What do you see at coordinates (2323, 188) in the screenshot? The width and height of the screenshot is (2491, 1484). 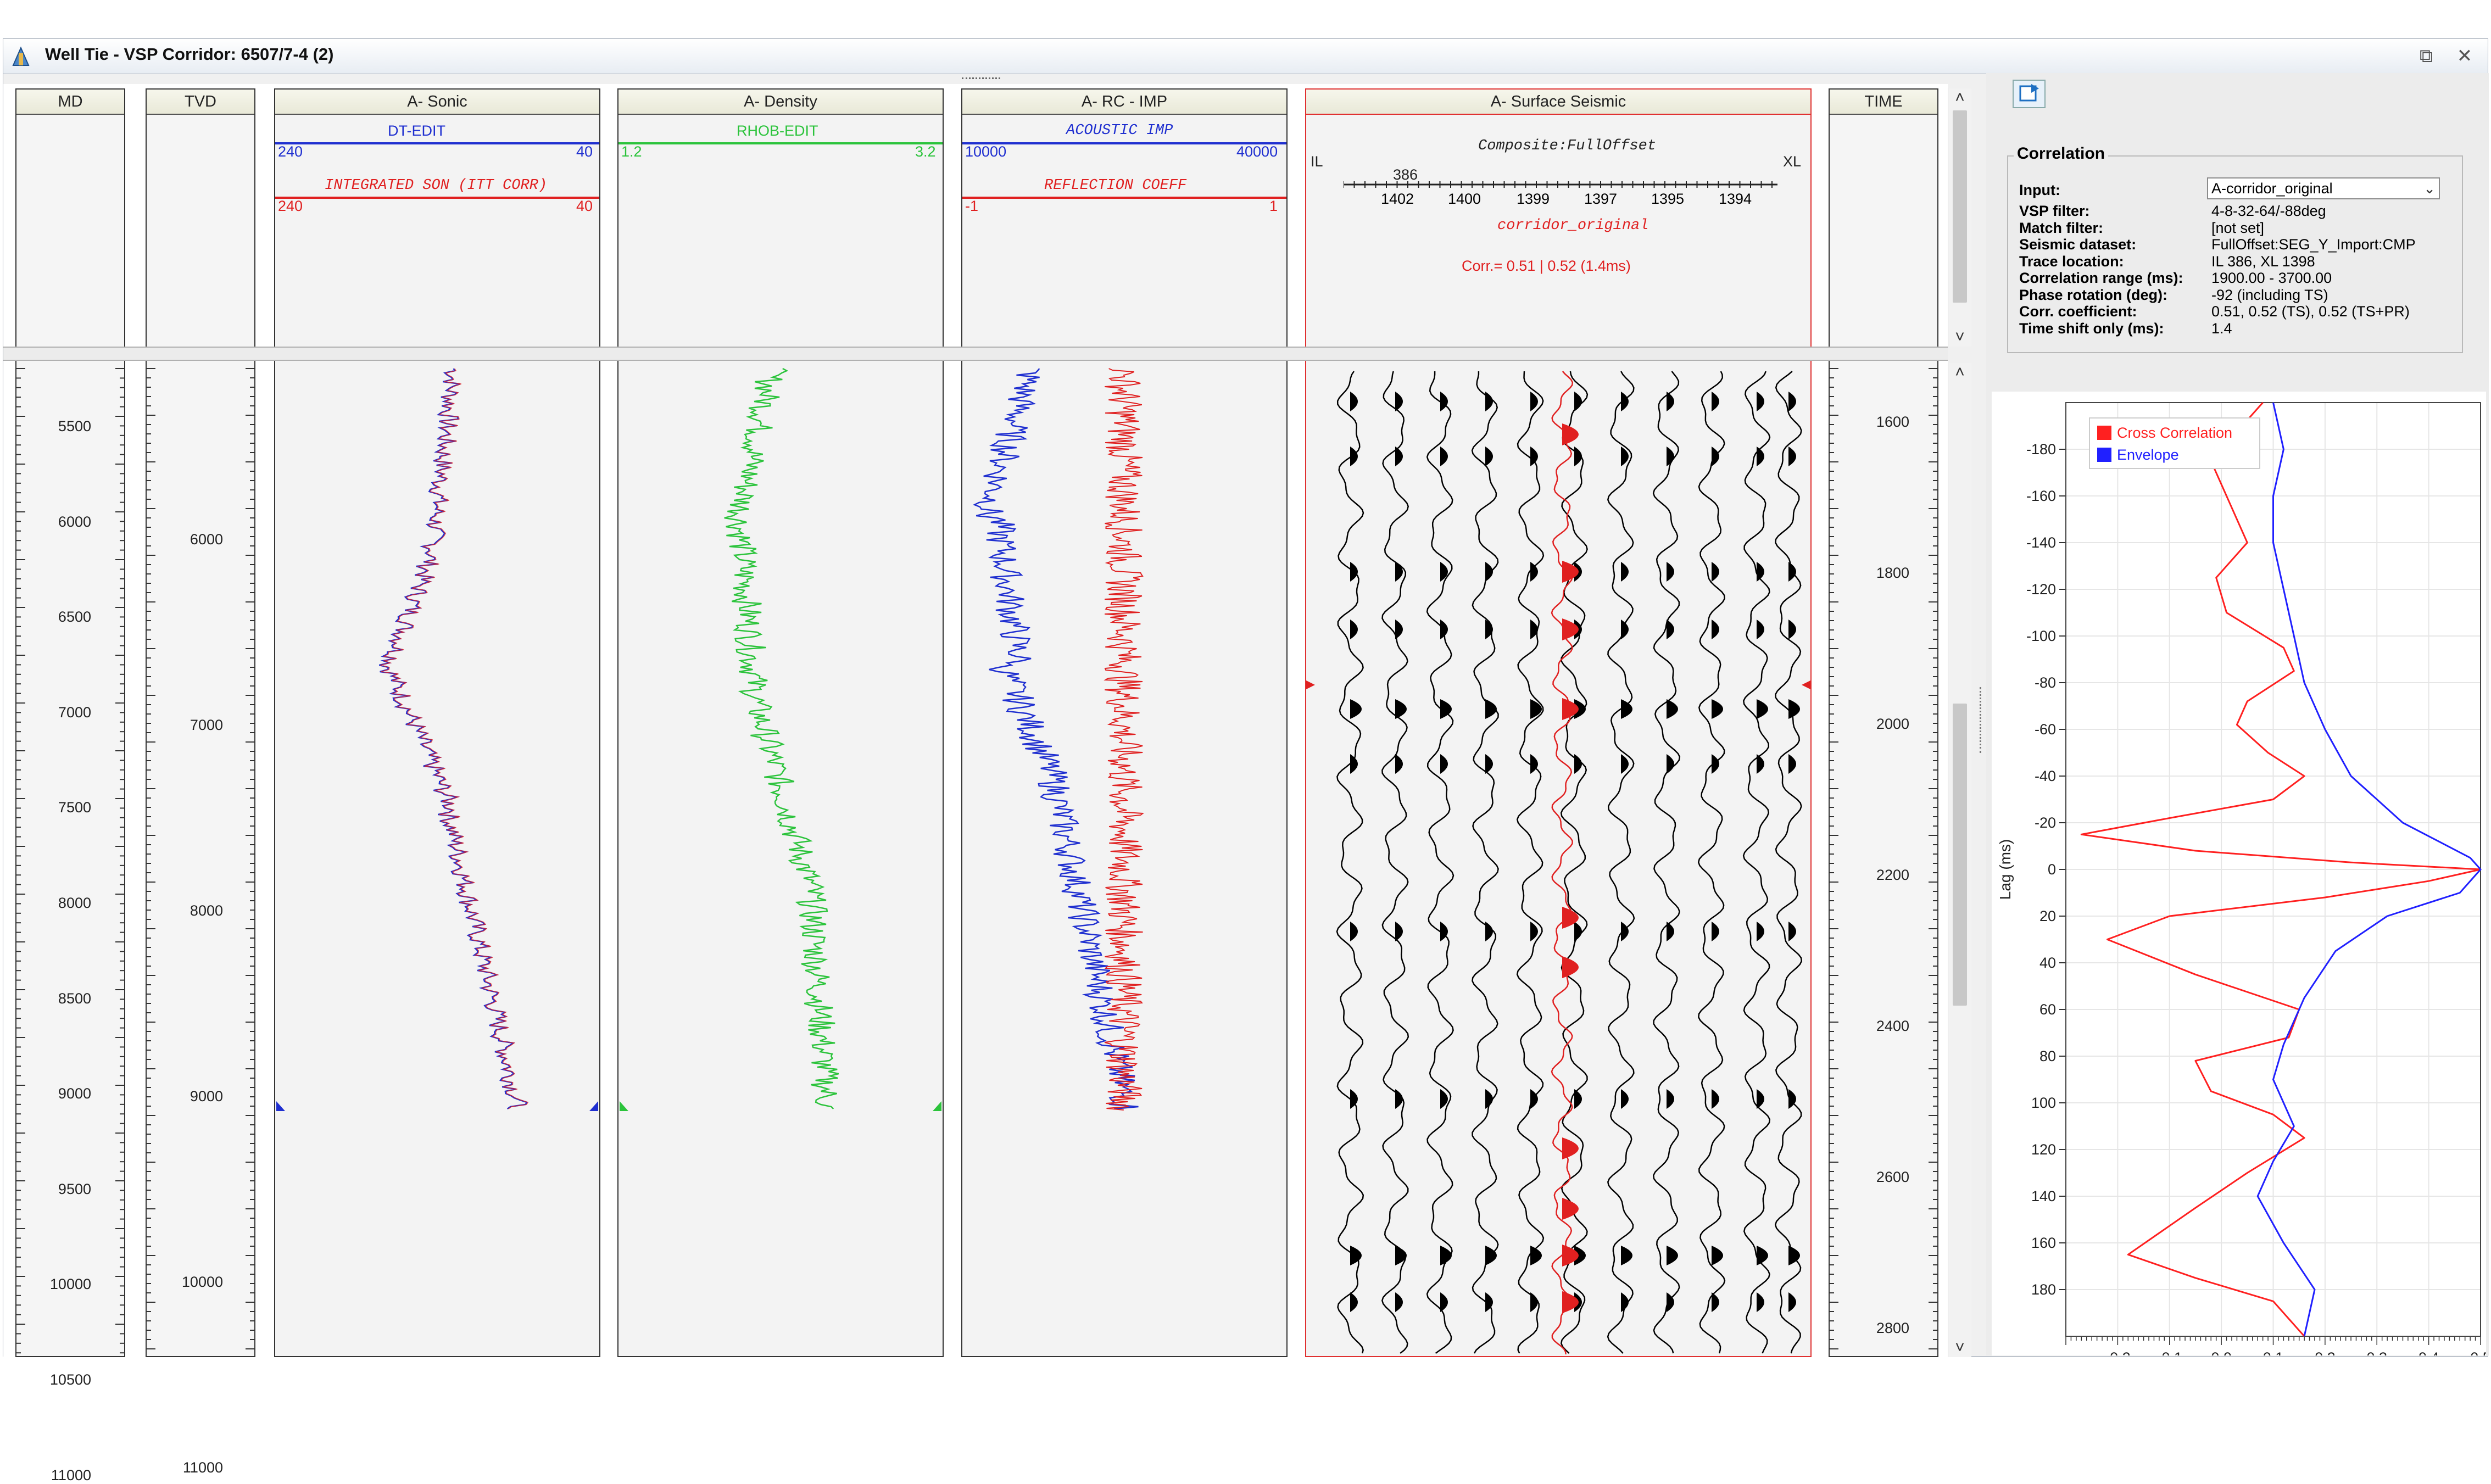 I see `input-select: A-corridor_original ⌄` at bounding box center [2323, 188].